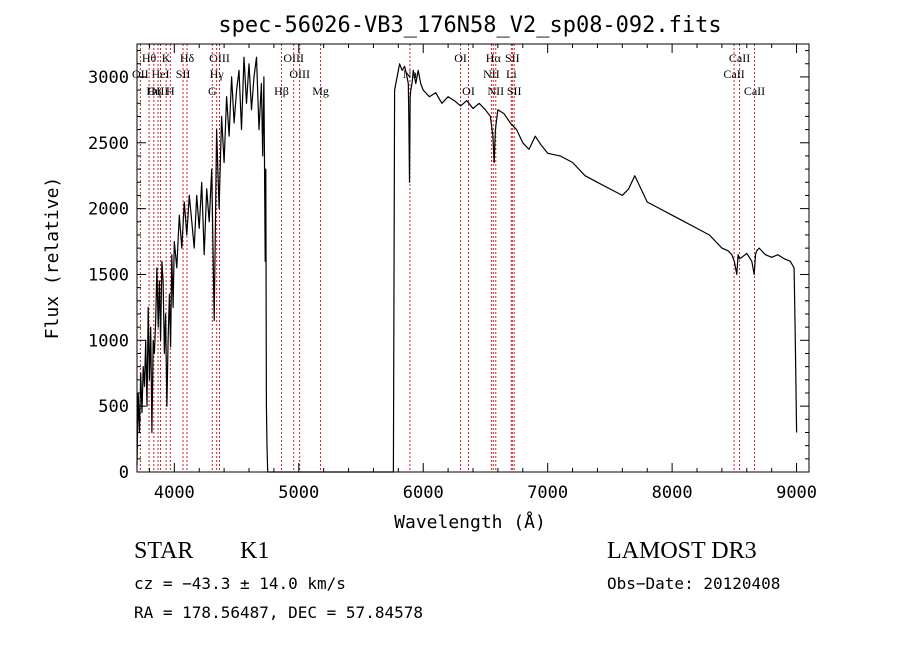 The image size is (900, 649). I want to click on line-marker-label-13: OIII, so click(299, 74).